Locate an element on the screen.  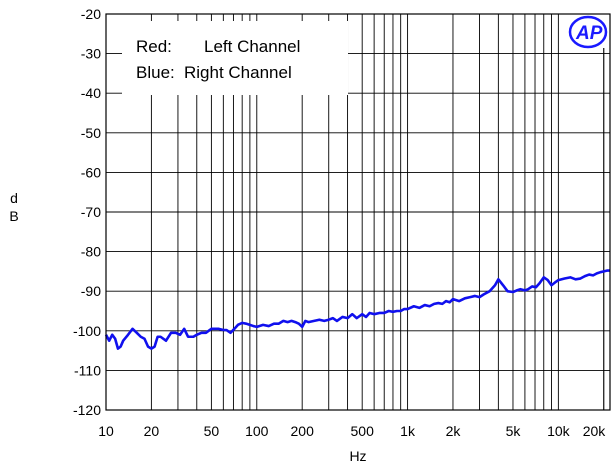
x-tick-label: 1k is located at coordinates (408, 431).